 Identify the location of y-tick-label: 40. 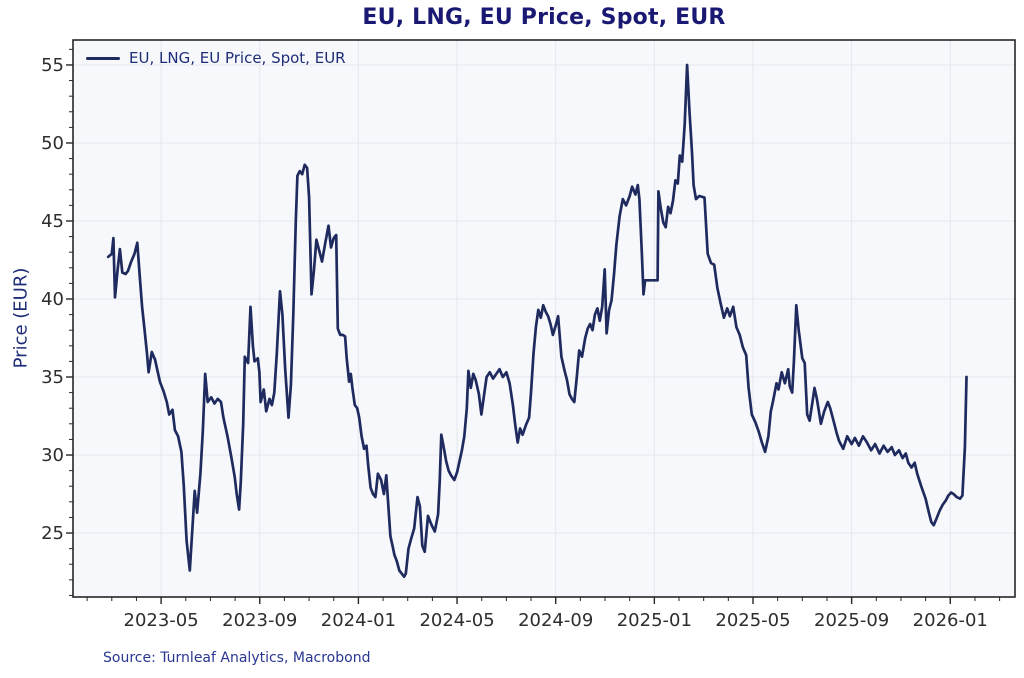
(52, 299).